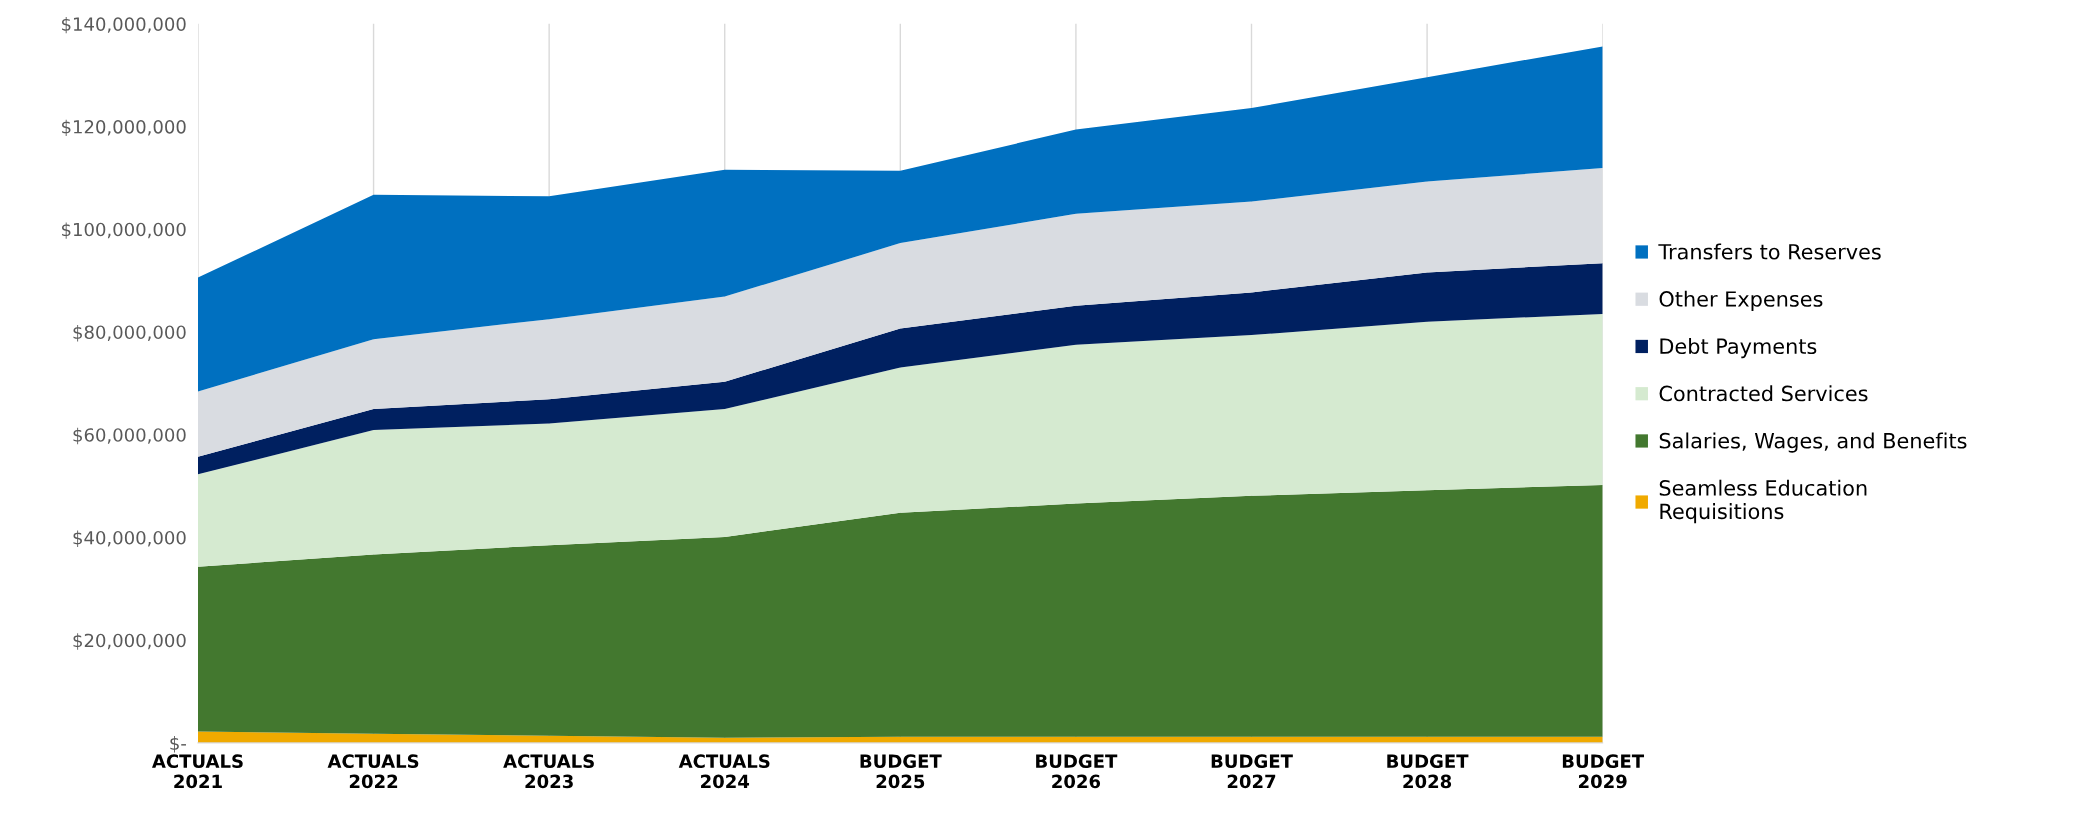 The height and width of the screenshot is (820, 2095). What do you see at coordinates (197, 771) in the screenshot?
I see `x-tick-label: ACTUALS 2021` at bounding box center [197, 771].